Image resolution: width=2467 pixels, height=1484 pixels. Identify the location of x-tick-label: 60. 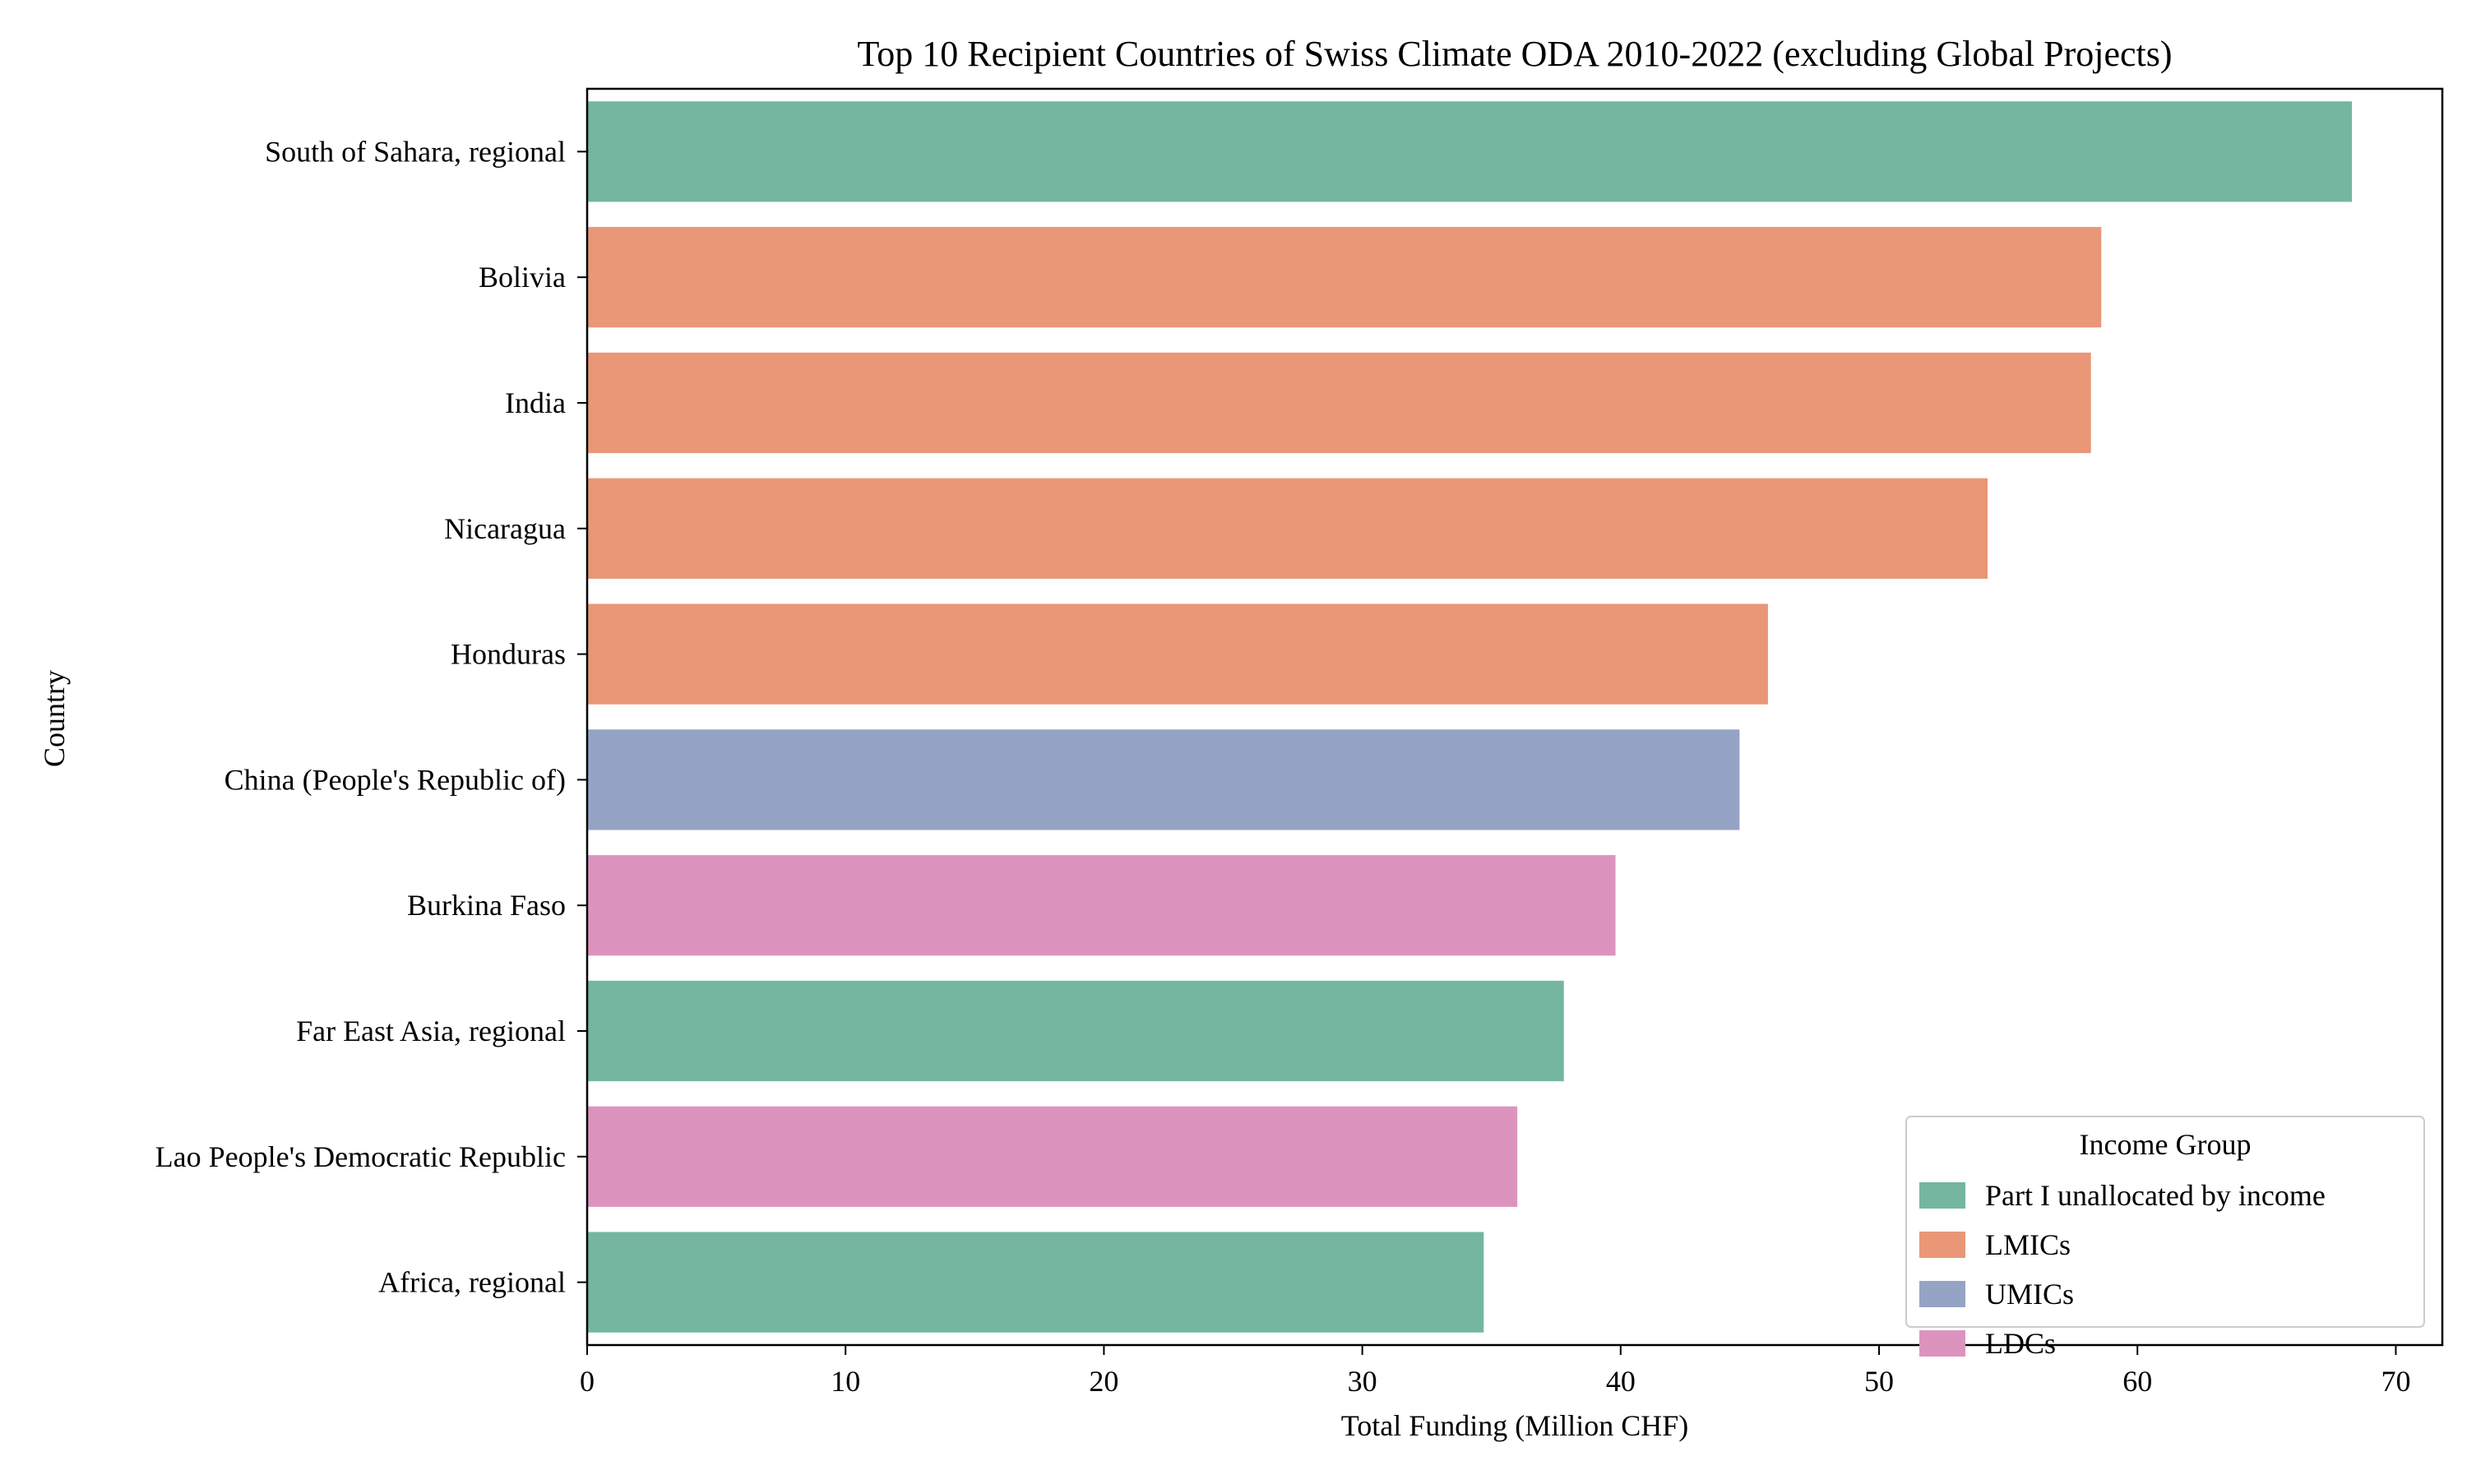
(2137, 1382).